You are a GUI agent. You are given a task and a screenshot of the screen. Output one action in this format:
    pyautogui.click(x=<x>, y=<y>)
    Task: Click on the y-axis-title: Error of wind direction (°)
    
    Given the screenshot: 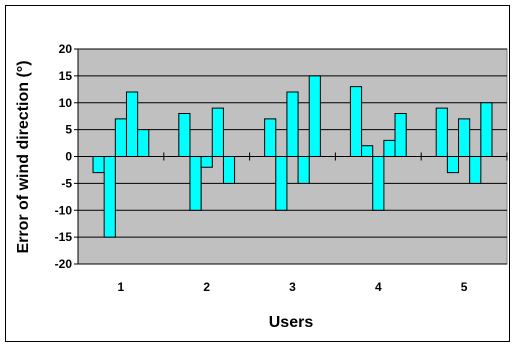 What is the action you would take?
    pyautogui.click(x=23, y=156)
    